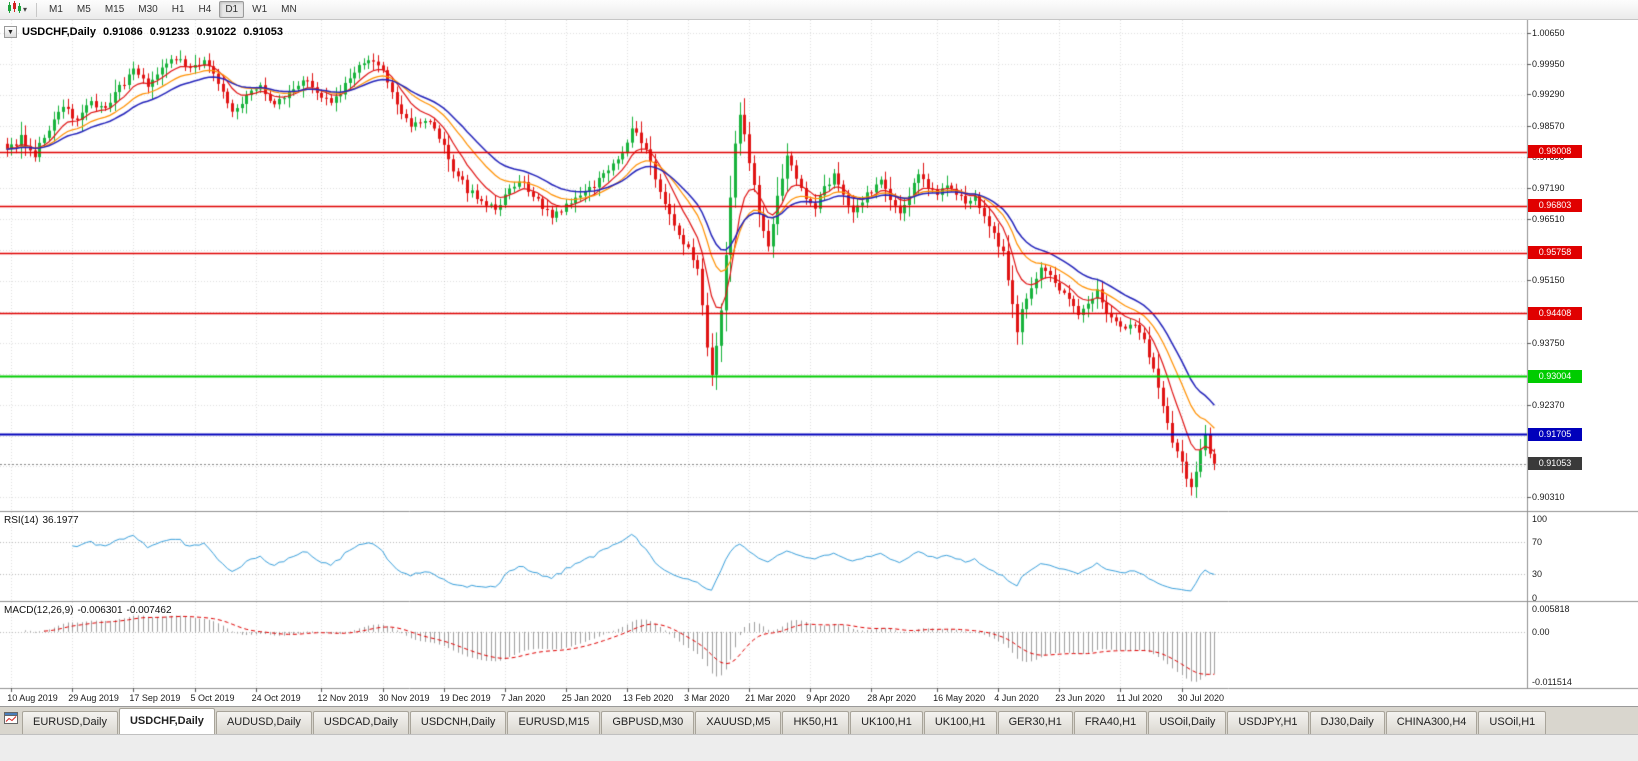 The width and height of the screenshot is (1638, 761). What do you see at coordinates (60, 520) in the screenshot?
I see `rsi-value: 36.1977` at bounding box center [60, 520].